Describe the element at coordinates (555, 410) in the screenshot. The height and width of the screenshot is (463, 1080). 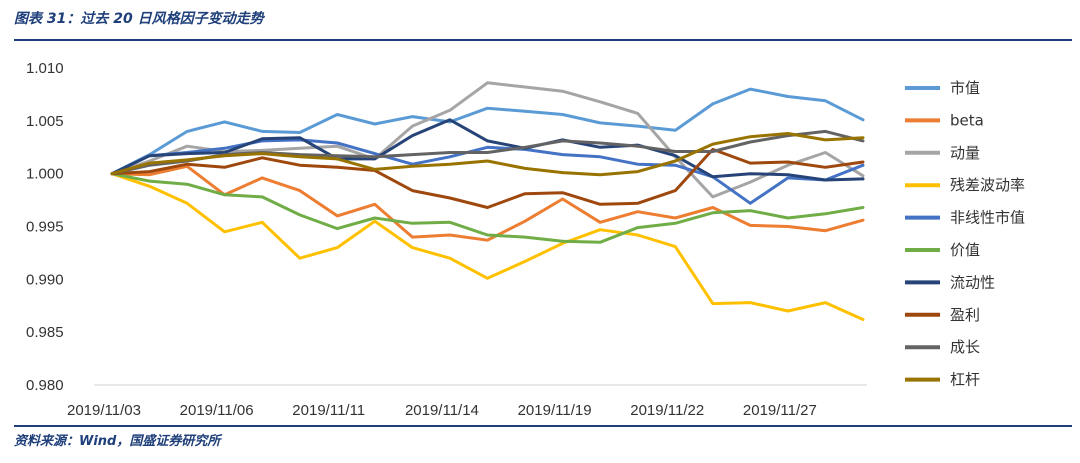
I see `x-tick-label: 2019/11/19` at that location.